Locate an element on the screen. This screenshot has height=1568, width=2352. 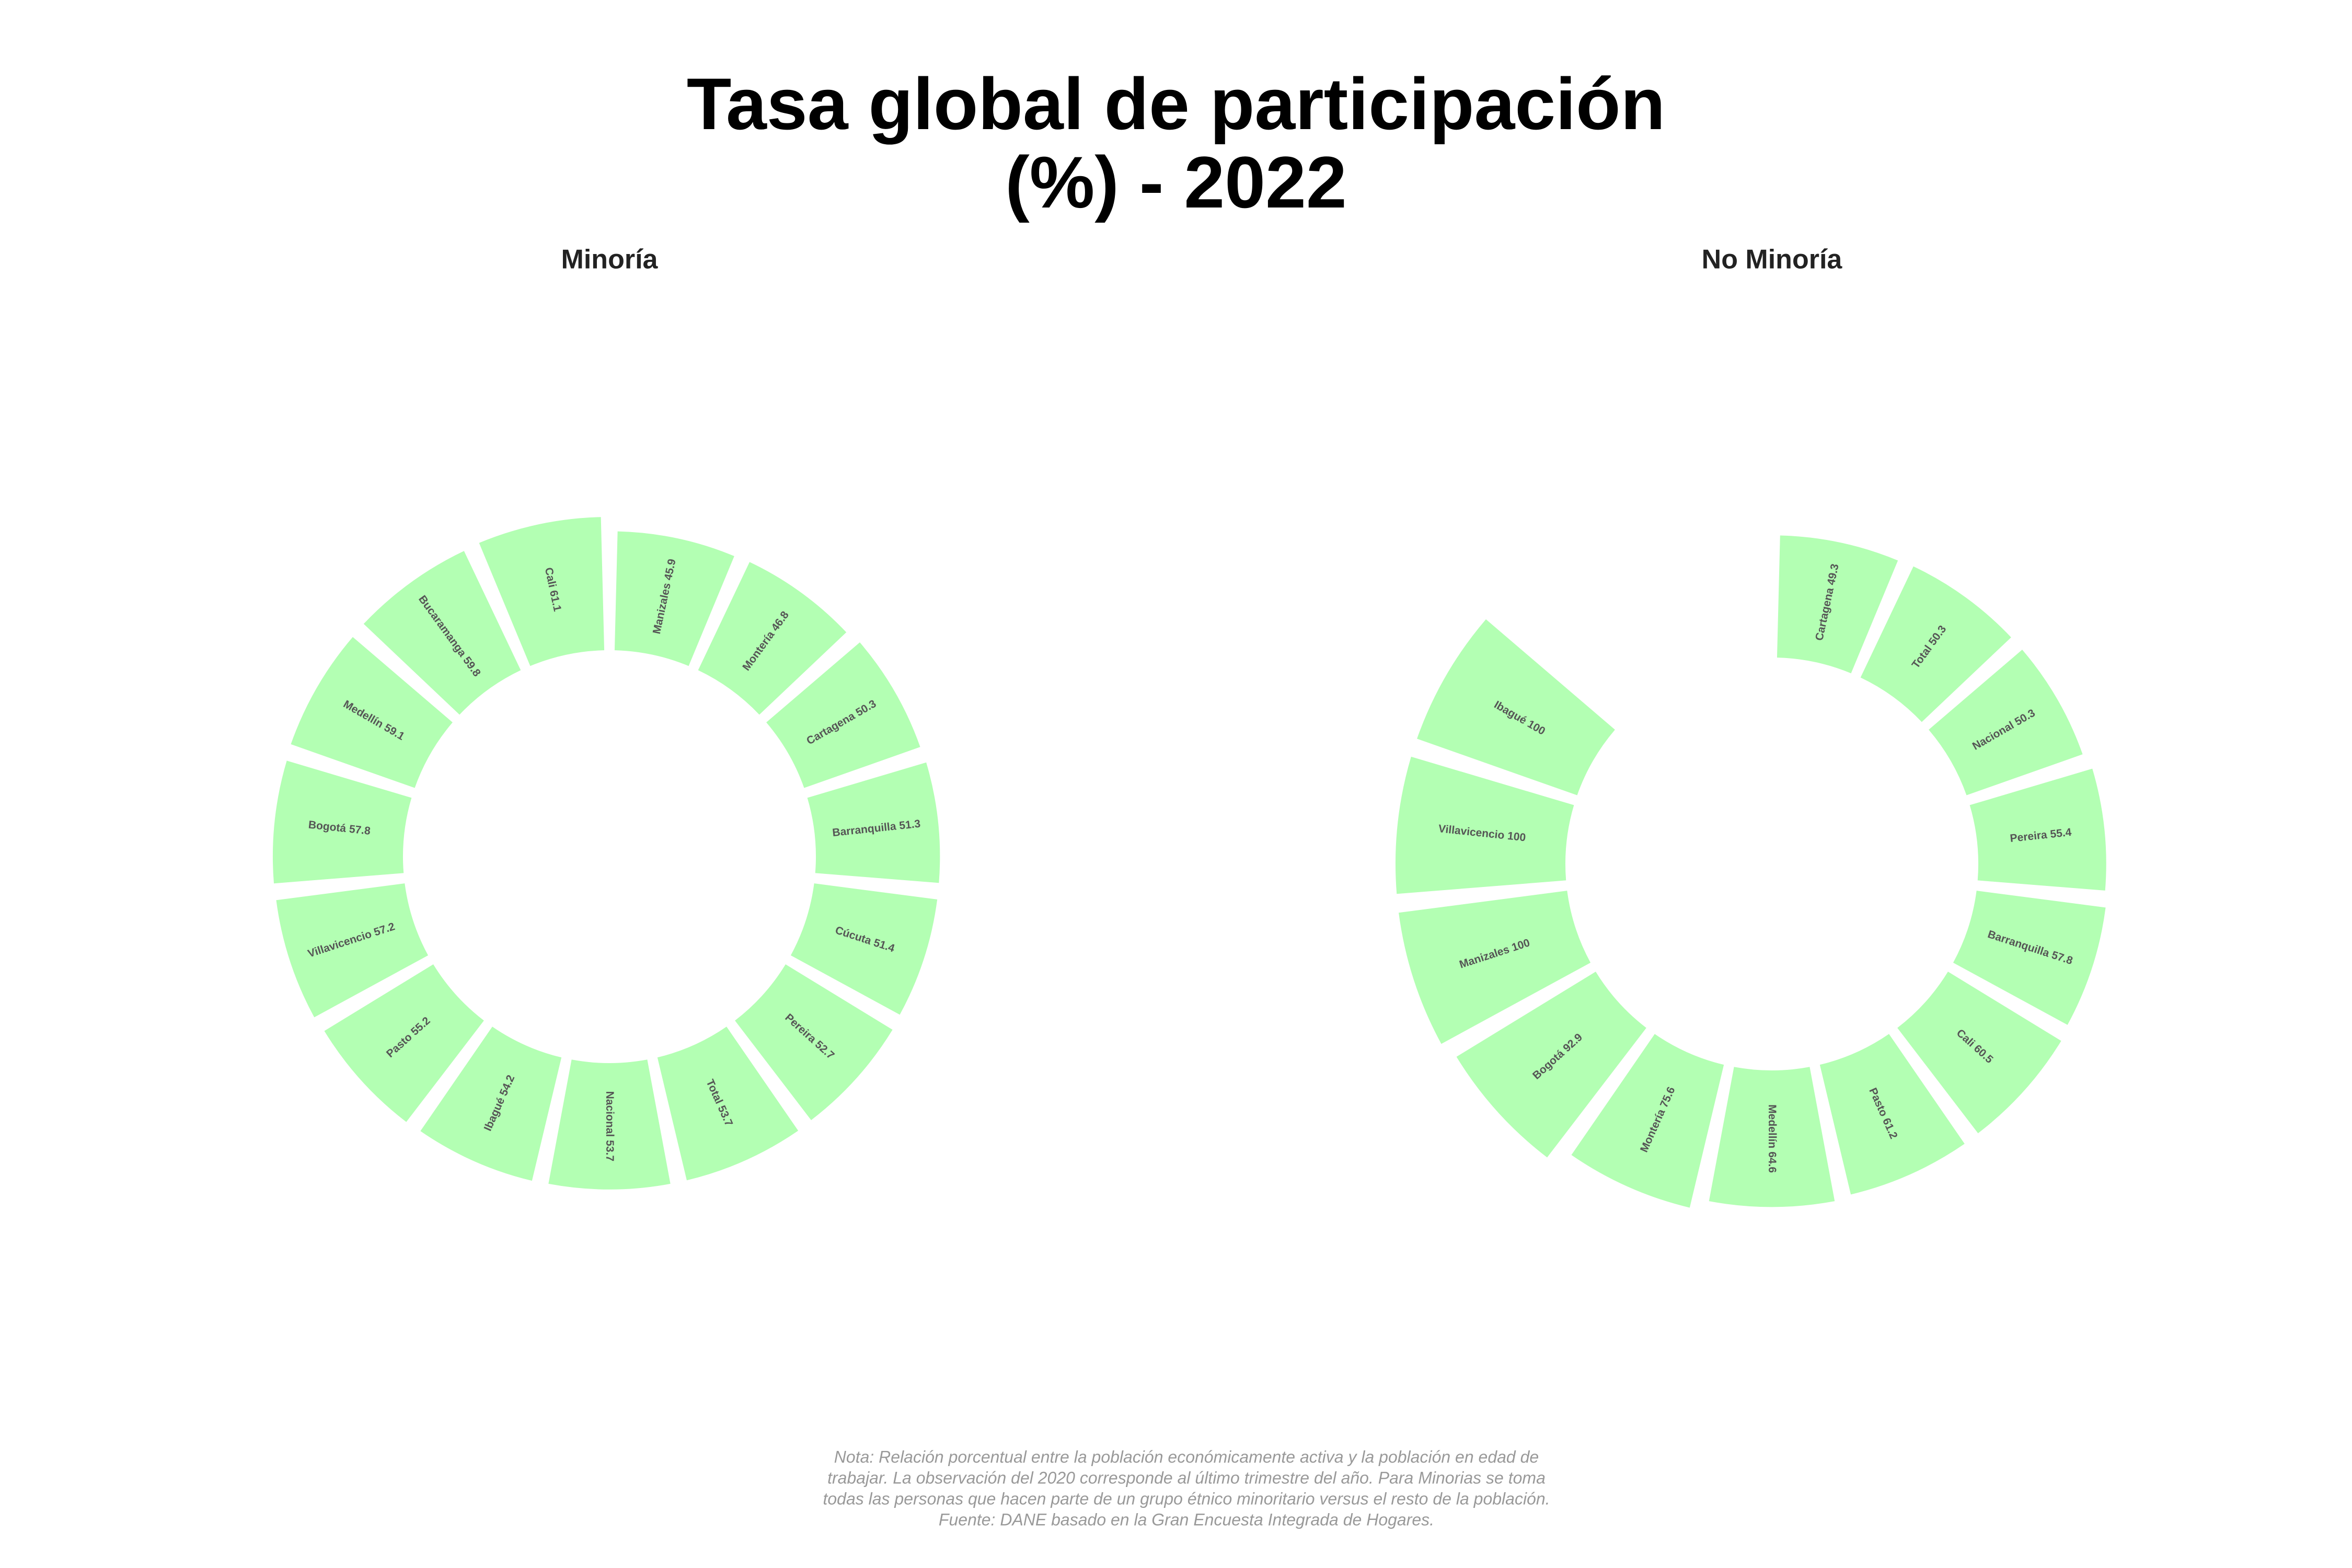
value-label: 51.3 is located at coordinates (909, 824).